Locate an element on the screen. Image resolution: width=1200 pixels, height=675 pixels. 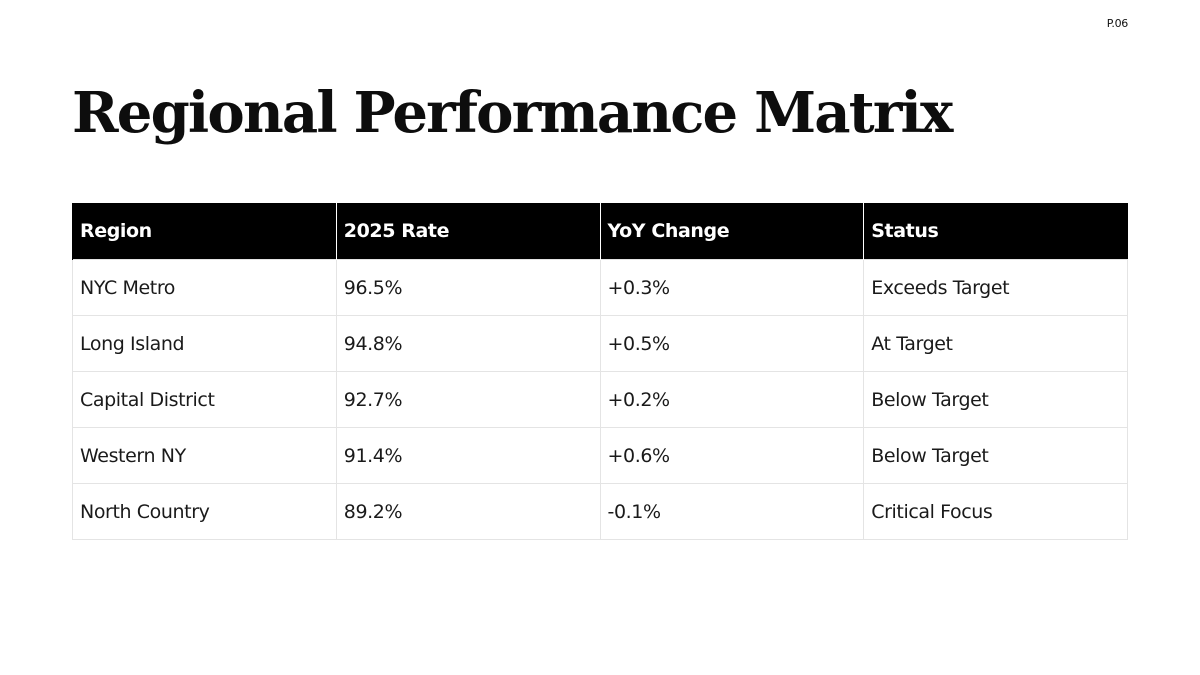
yoy-change-cell: +0.3% is located at coordinates (732, 287).